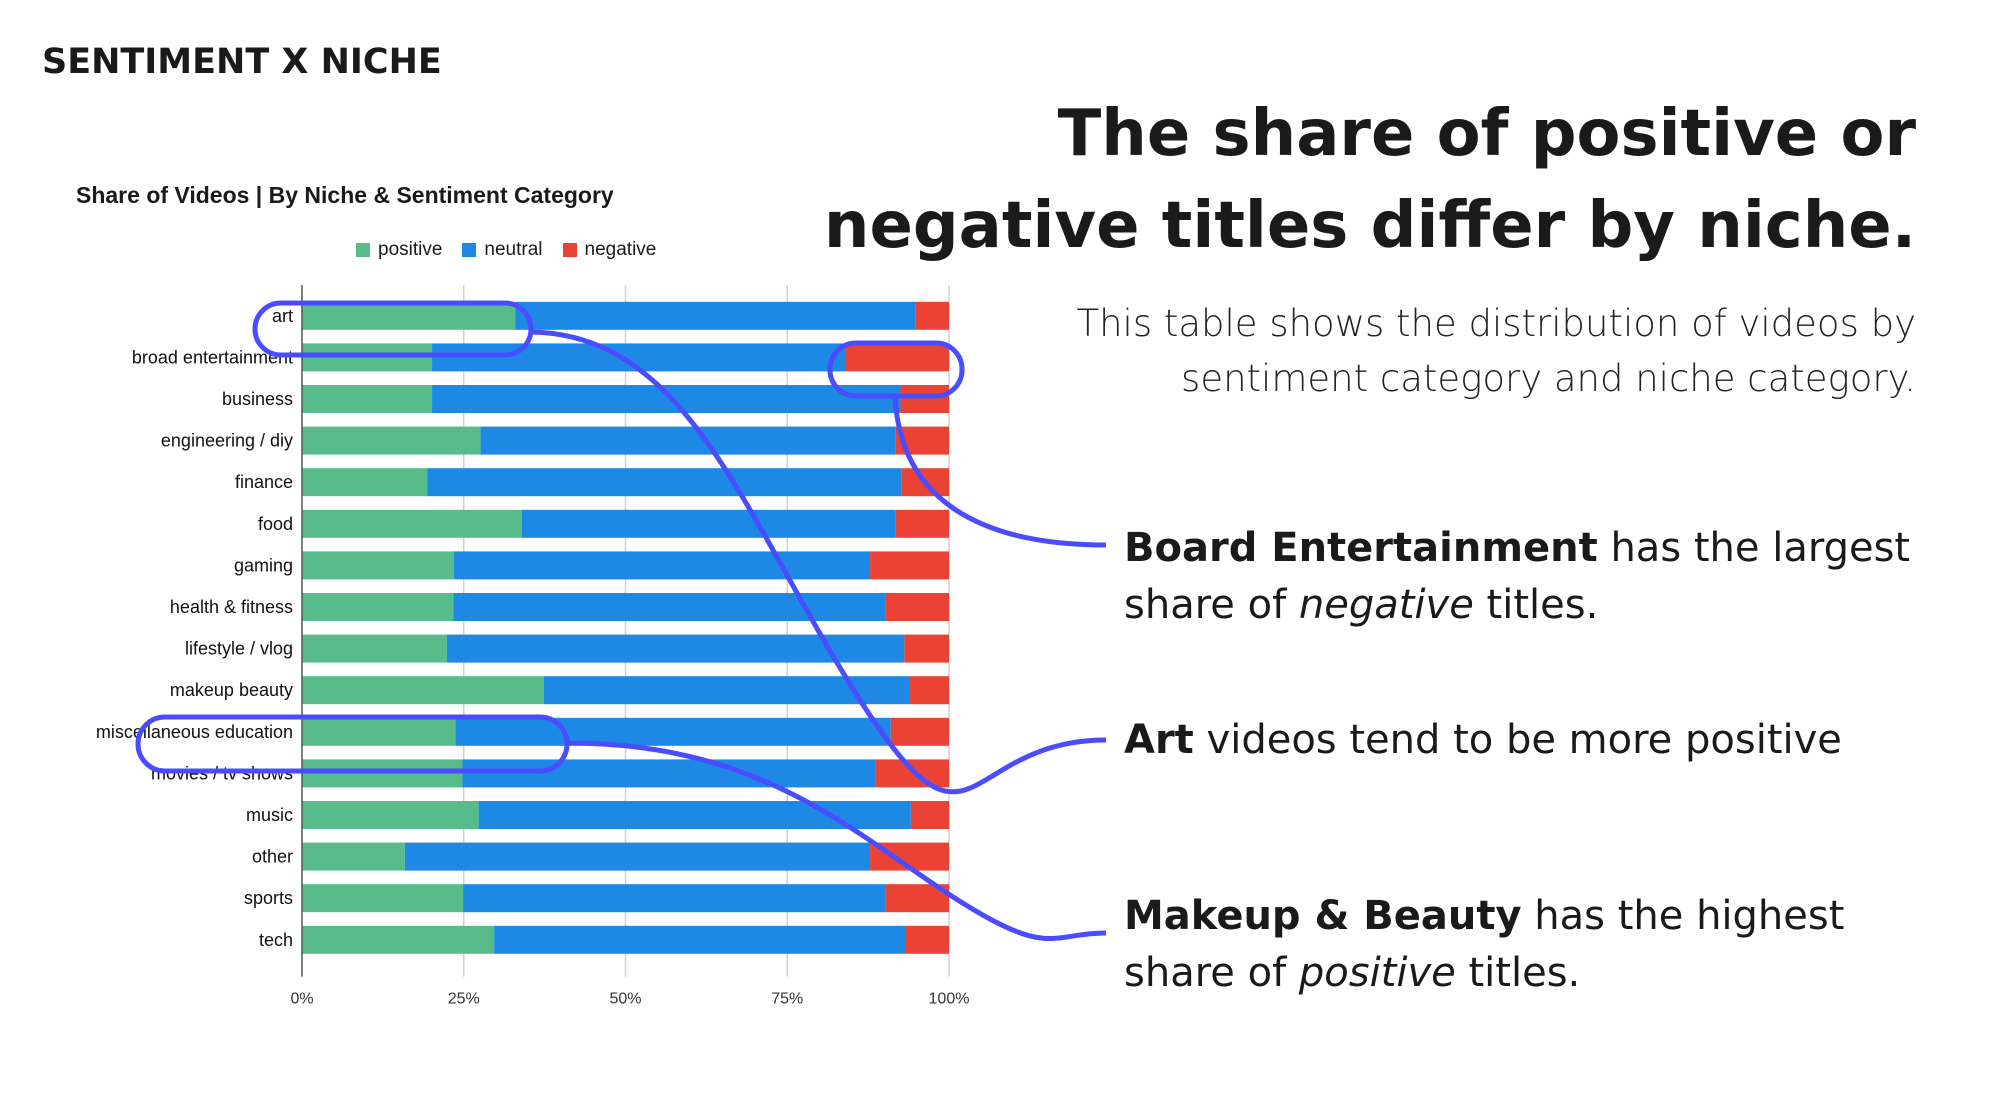 This screenshot has height=1116, width=1994. What do you see at coordinates (1361, 548) in the screenshot?
I see `annotation-bold: Board Entertainment` at bounding box center [1361, 548].